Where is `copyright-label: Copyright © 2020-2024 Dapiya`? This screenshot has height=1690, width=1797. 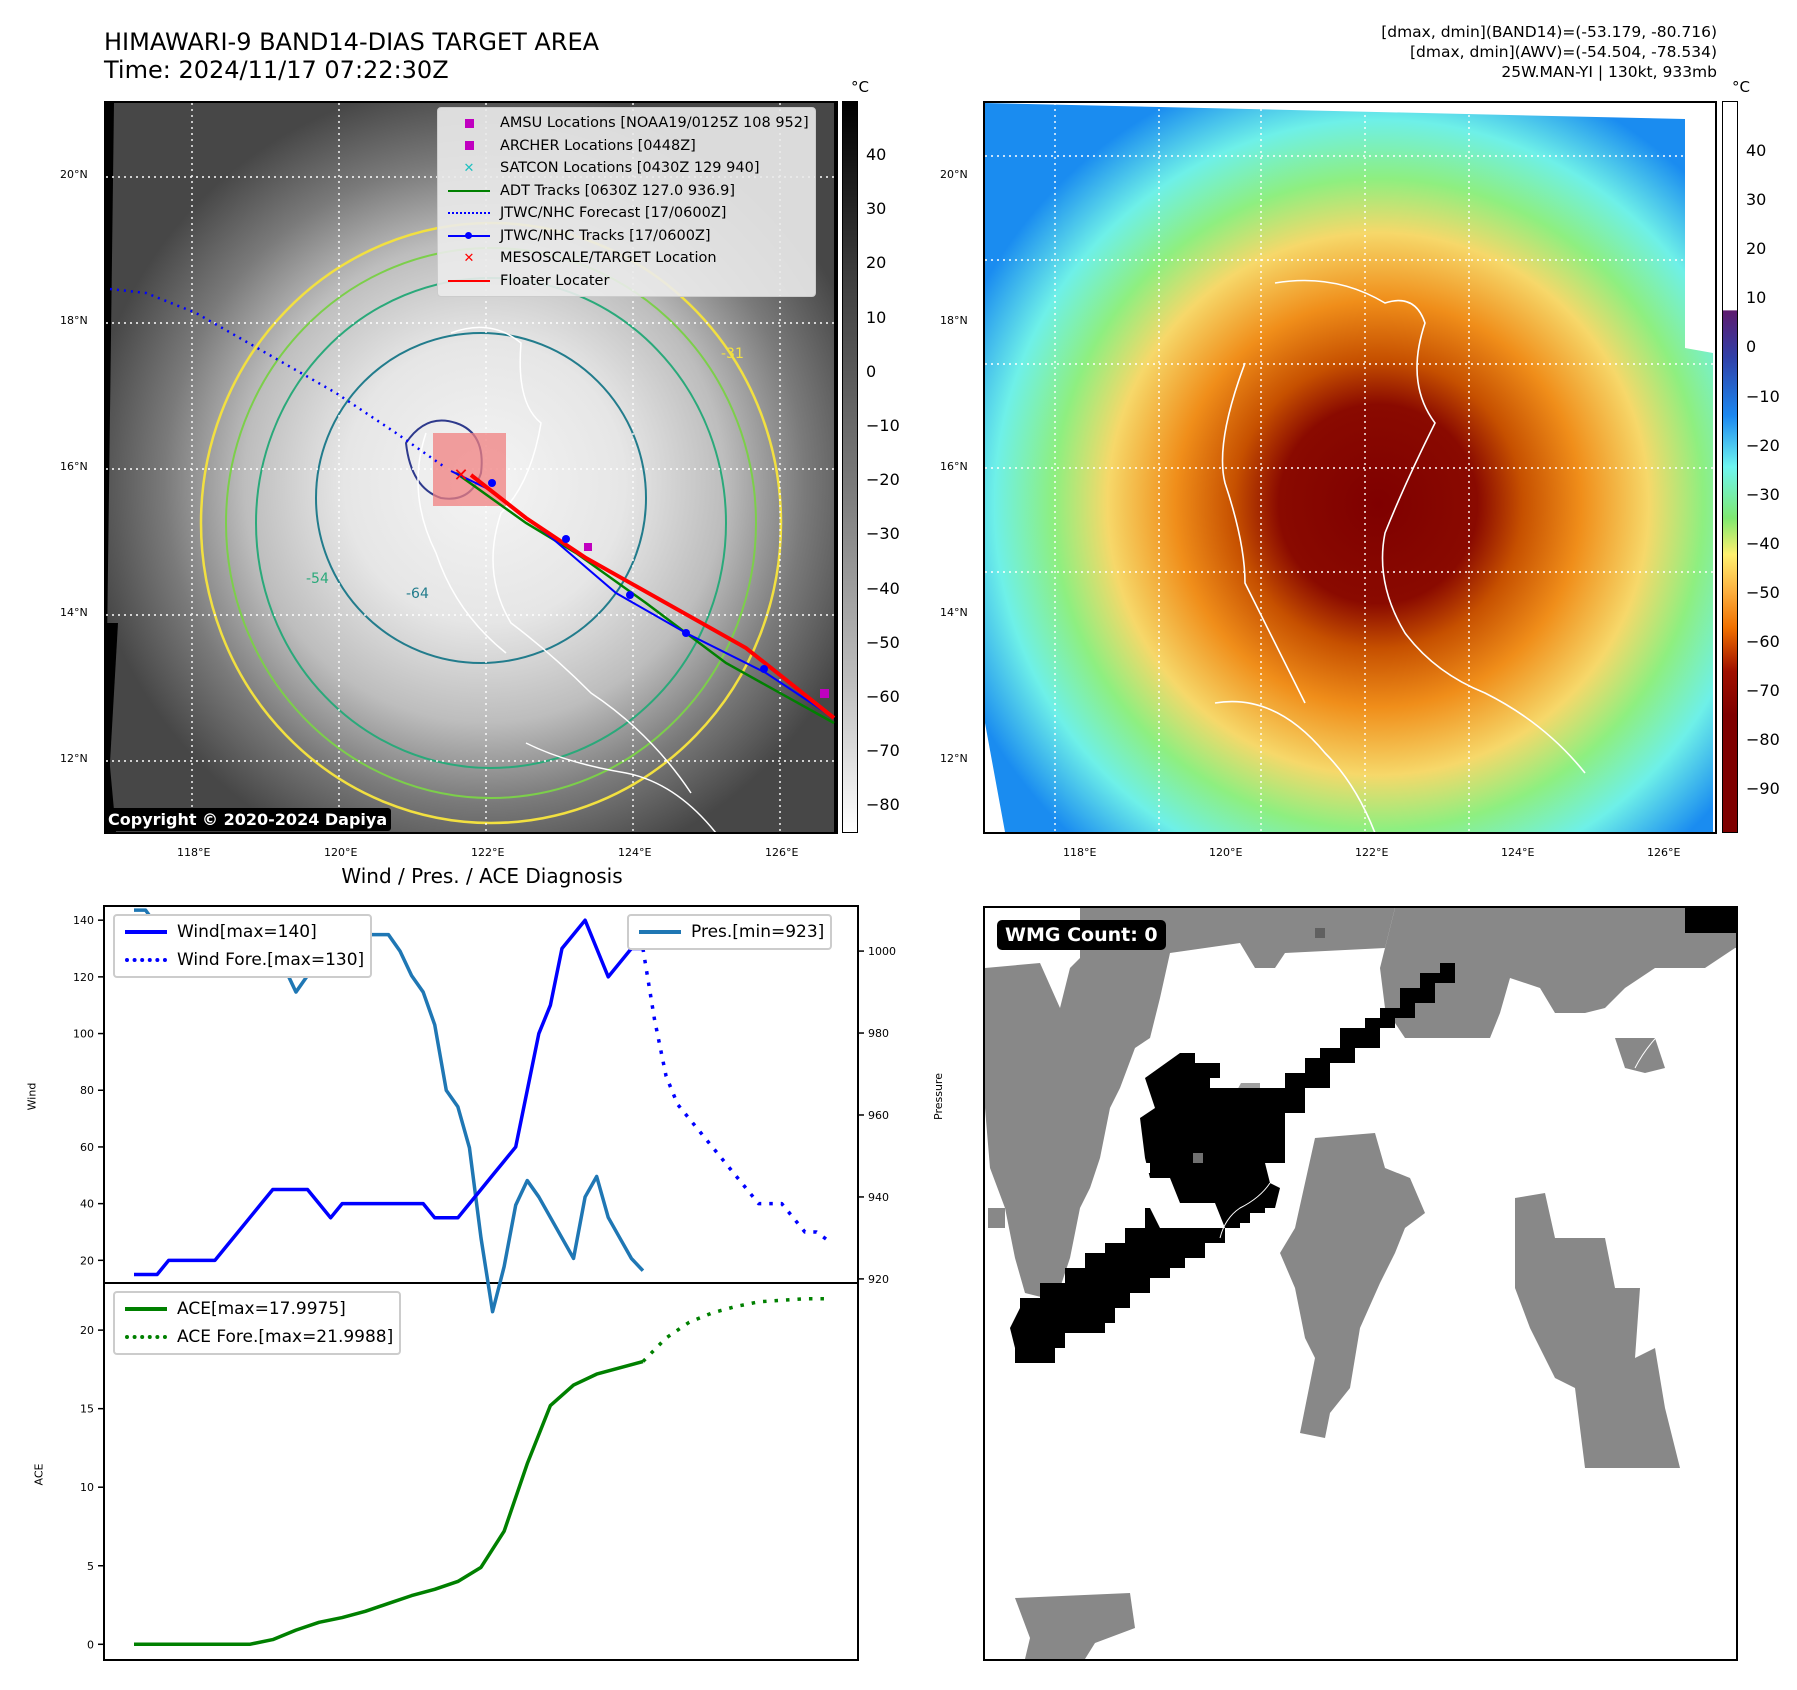
copyright-label: Copyright © 2020-2024 Dapiya is located at coordinates (248, 819).